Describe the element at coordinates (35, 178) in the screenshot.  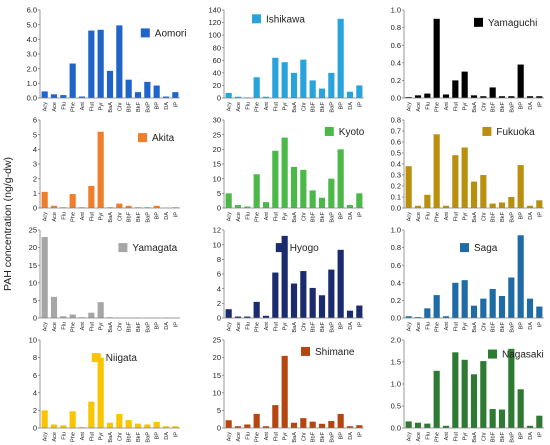
I see `y-tick-label: 2` at that location.